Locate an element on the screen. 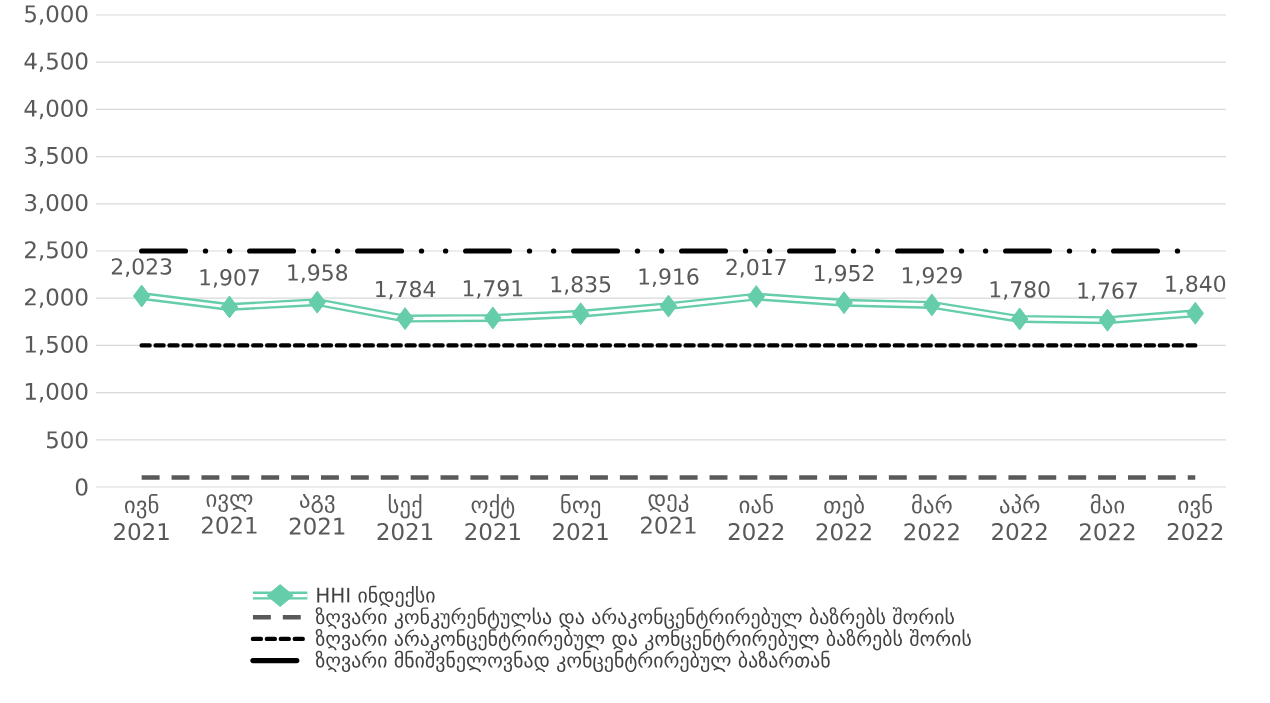 This screenshot has width=1270, height=703. data-label: 1,840 is located at coordinates (1196, 285).